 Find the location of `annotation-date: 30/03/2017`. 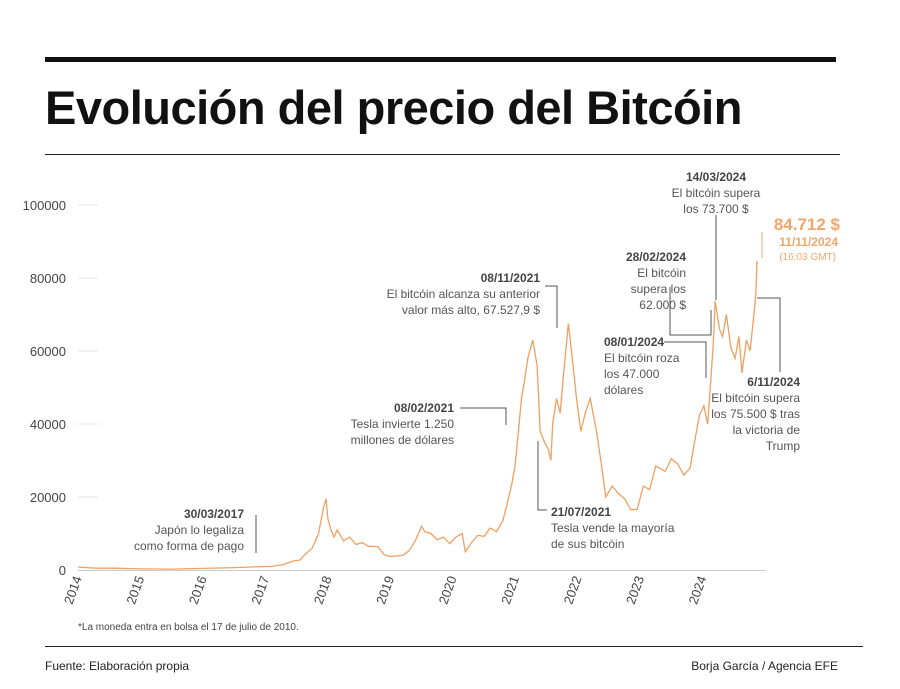

annotation-date: 30/03/2017 is located at coordinates (214, 514).